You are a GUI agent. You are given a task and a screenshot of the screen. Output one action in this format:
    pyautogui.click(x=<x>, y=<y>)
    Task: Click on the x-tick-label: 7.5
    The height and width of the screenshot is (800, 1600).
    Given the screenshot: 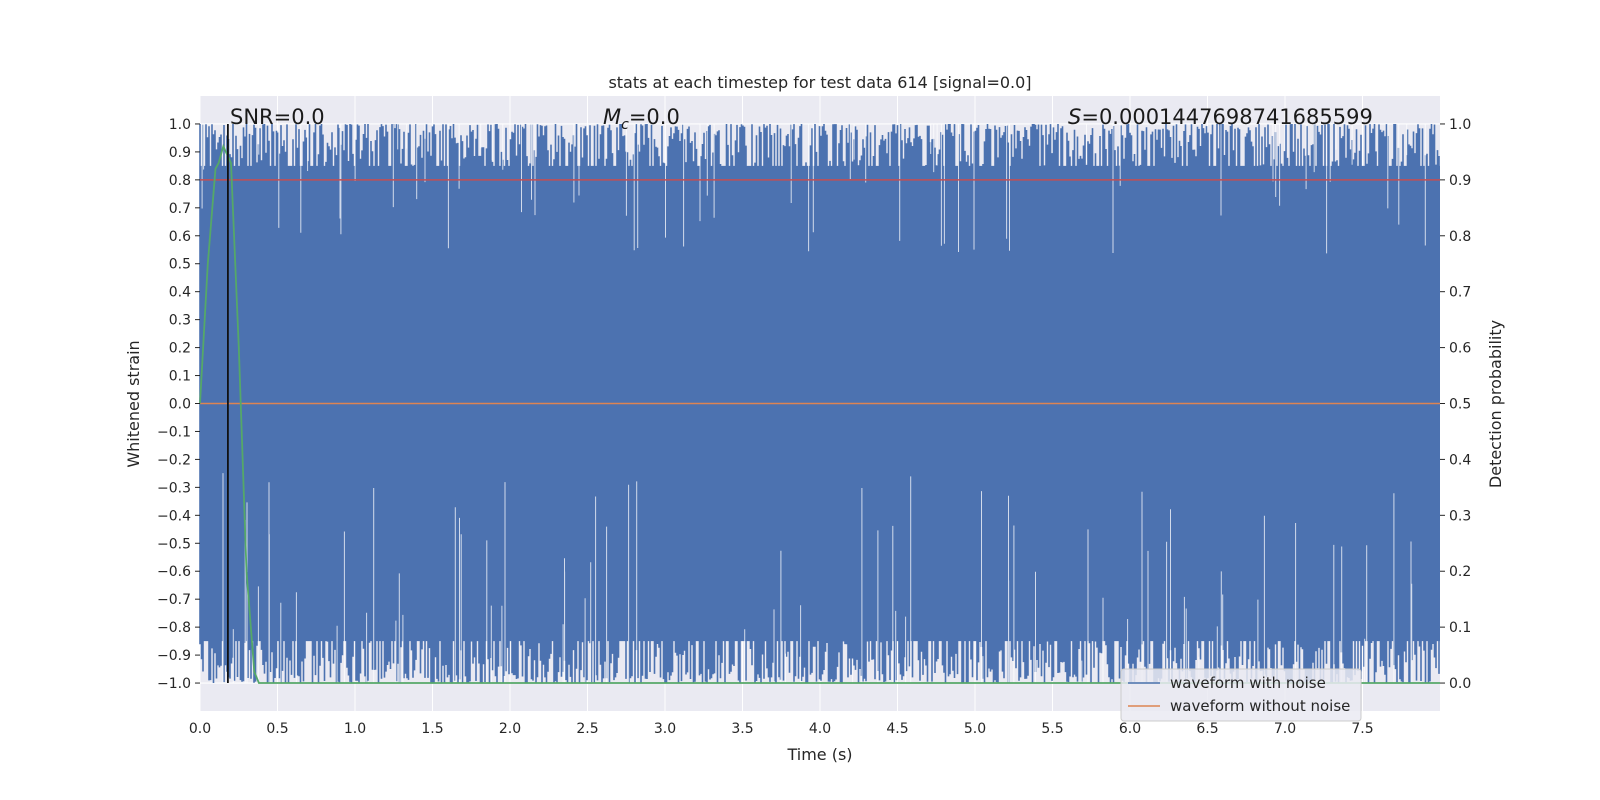 What is the action you would take?
    pyautogui.click(x=1362, y=729)
    